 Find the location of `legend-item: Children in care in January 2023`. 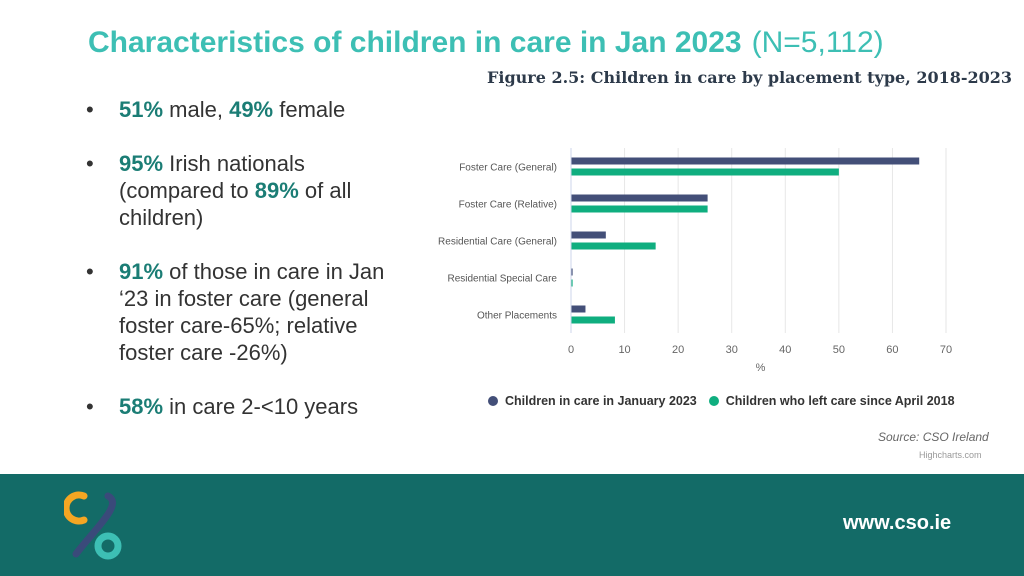

legend-item: Children in care in January 2023 is located at coordinates (592, 401).